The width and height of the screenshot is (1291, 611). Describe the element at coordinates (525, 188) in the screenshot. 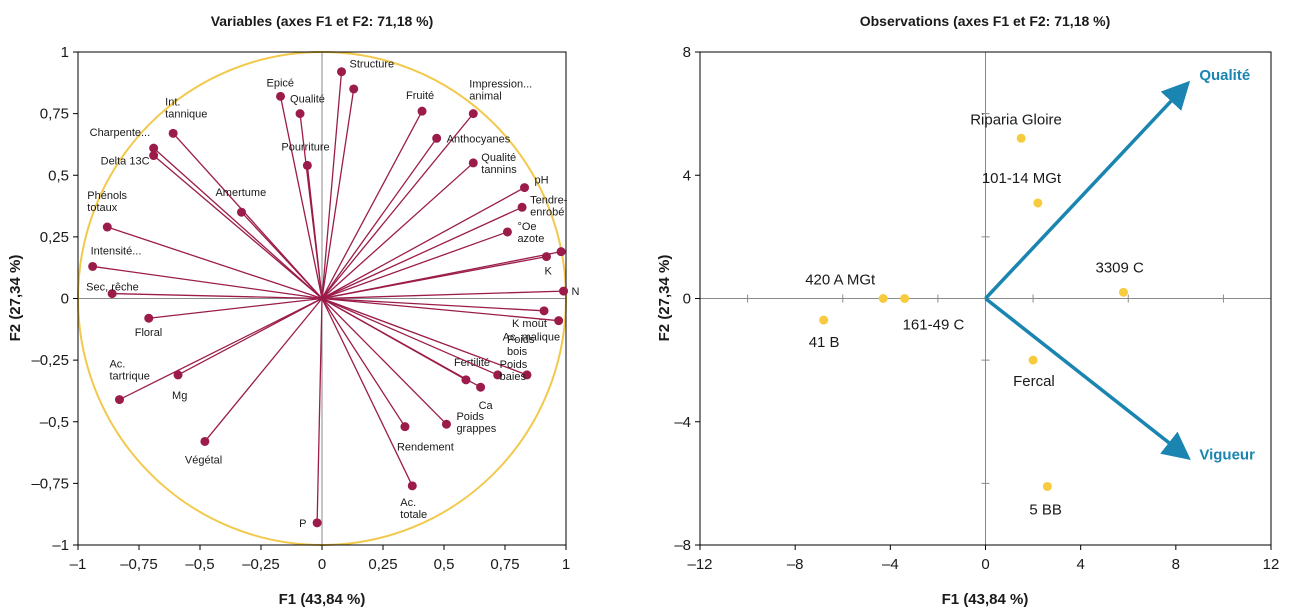

I see `variable-point-ph` at that location.